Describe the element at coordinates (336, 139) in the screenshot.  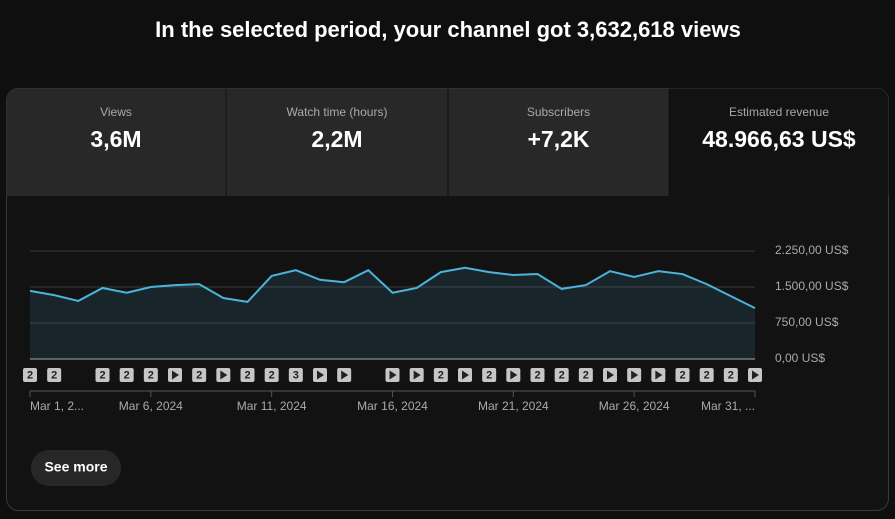
I see `metric-value: 2,2M` at that location.